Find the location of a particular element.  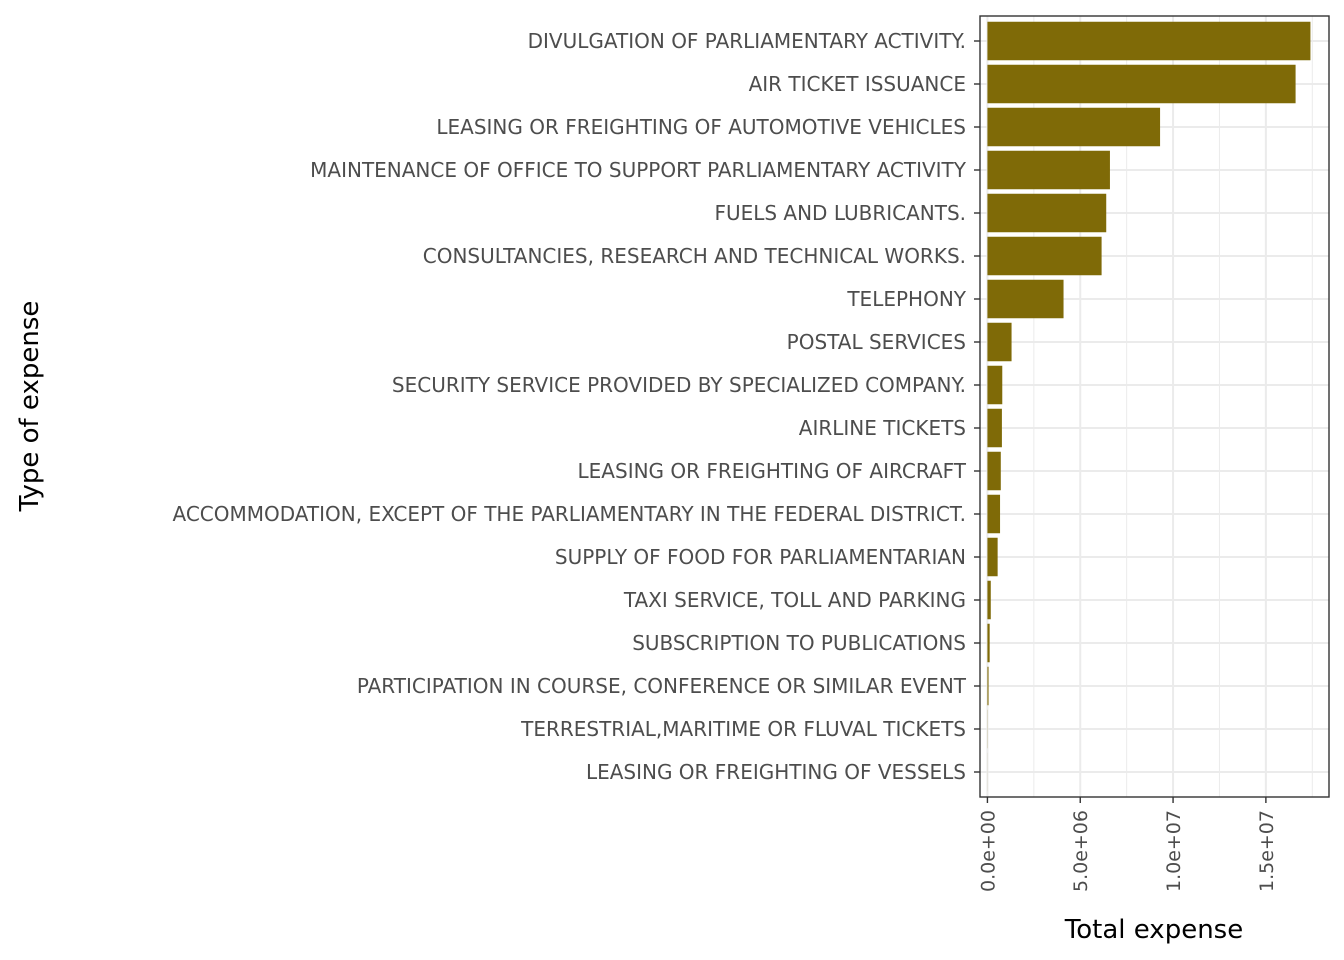

x-tick-label: 5.0e+06 is located at coordinates (1081, 851).